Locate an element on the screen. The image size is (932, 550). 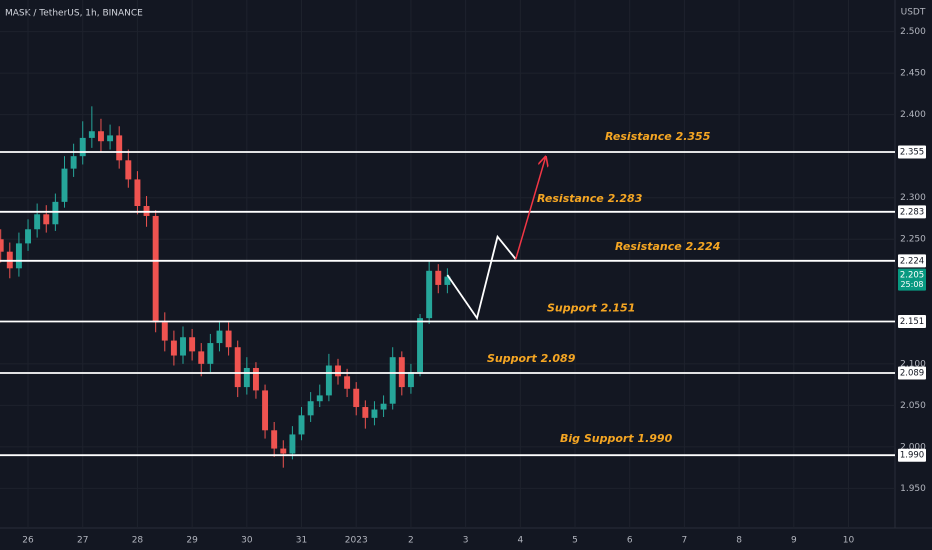
countdown-label: 25:08 is located at coordinates (911, 284).